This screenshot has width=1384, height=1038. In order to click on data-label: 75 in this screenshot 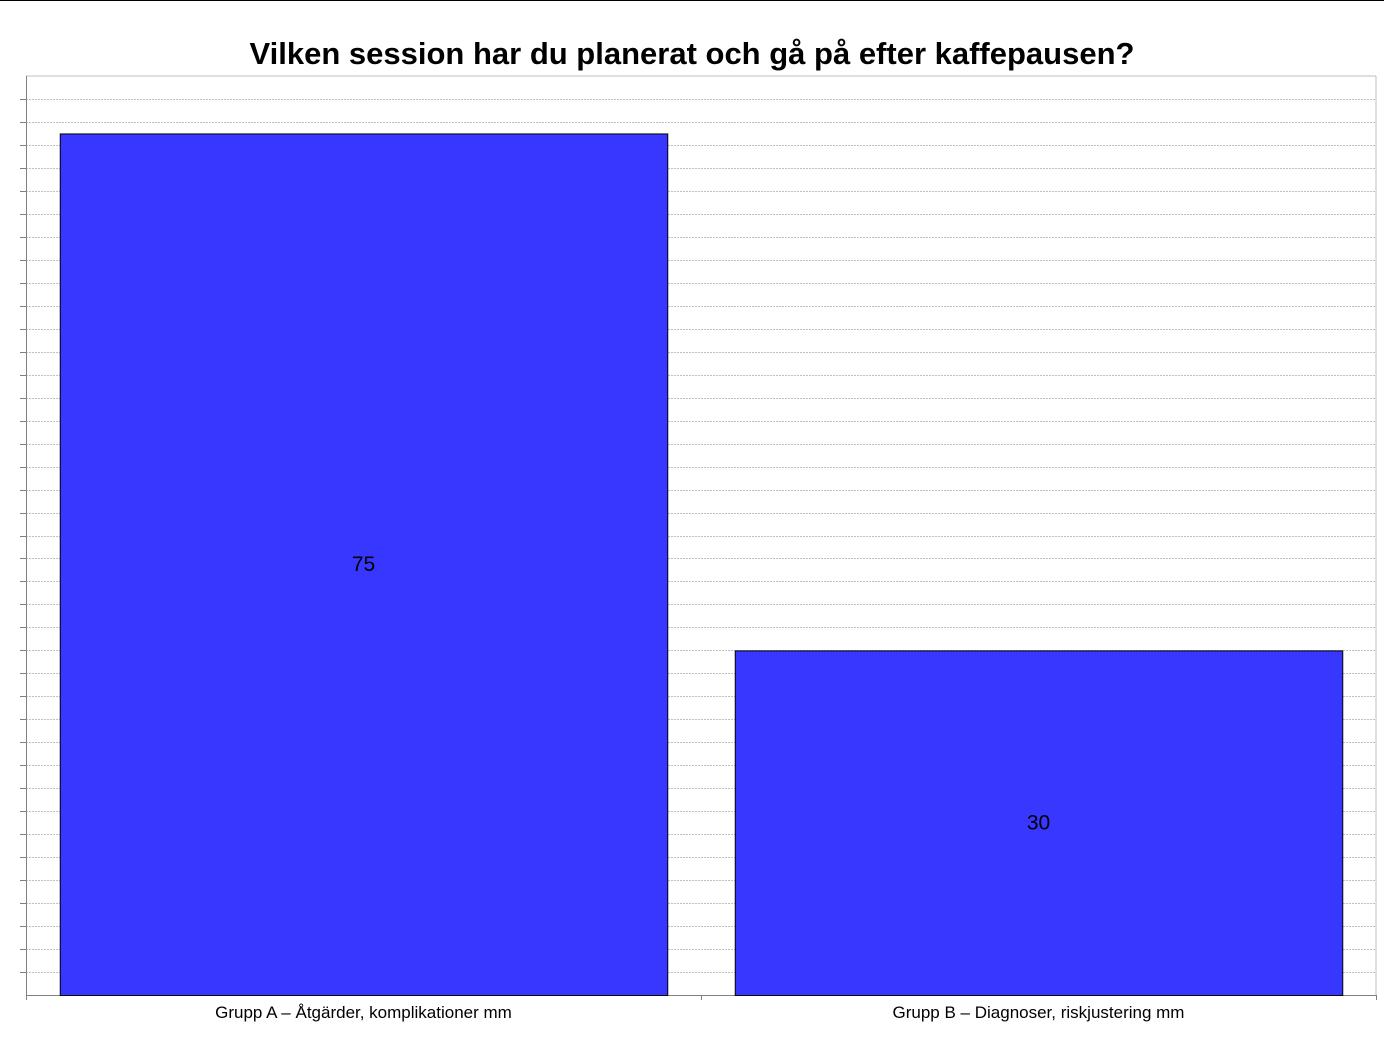, I will do `click(363, 564)`.